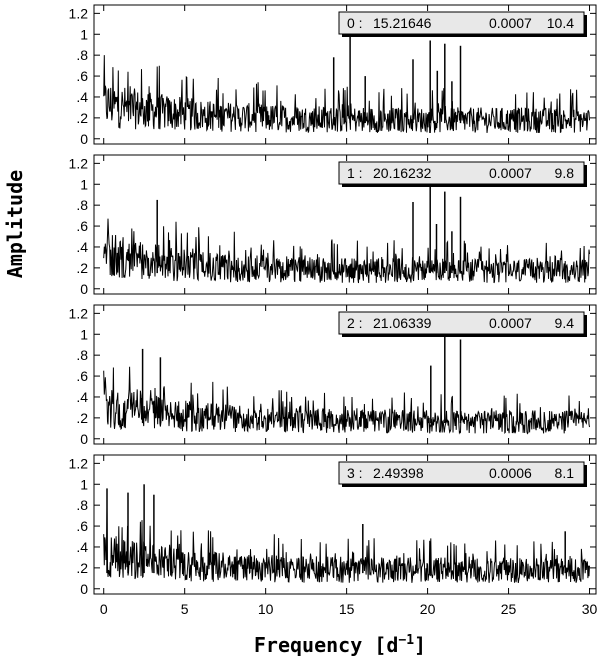 This screenshot has width=600, height=662. Describe the element at coordinates (82, 568) in the screenshot. I see `y-tick-label-3-1: .2` at that location.